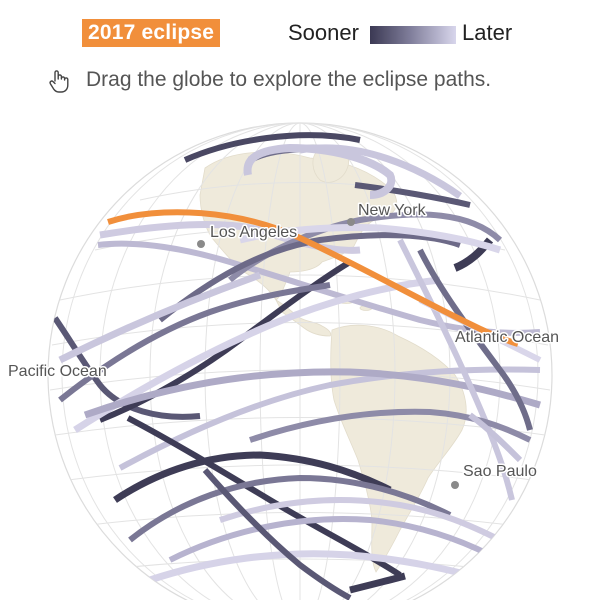  I want to click on label-pacific-ocean: Pacific Ocean, so click(57, 371).